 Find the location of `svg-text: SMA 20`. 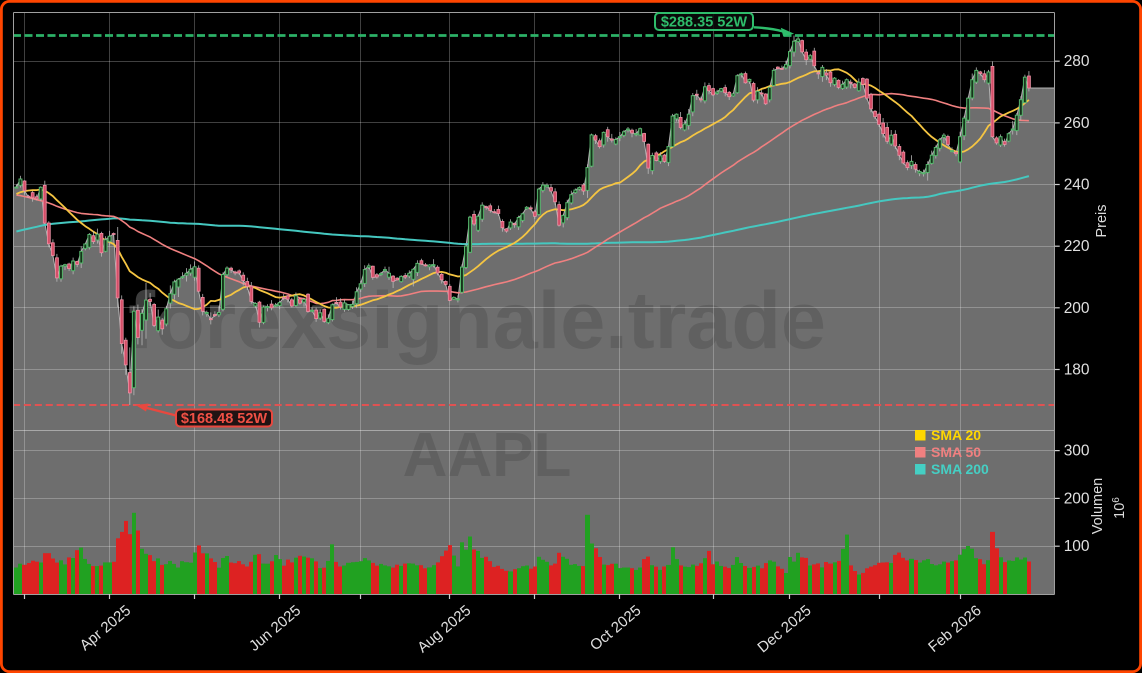

svg-text: SMA 20 is located at coordinates (956, 435).